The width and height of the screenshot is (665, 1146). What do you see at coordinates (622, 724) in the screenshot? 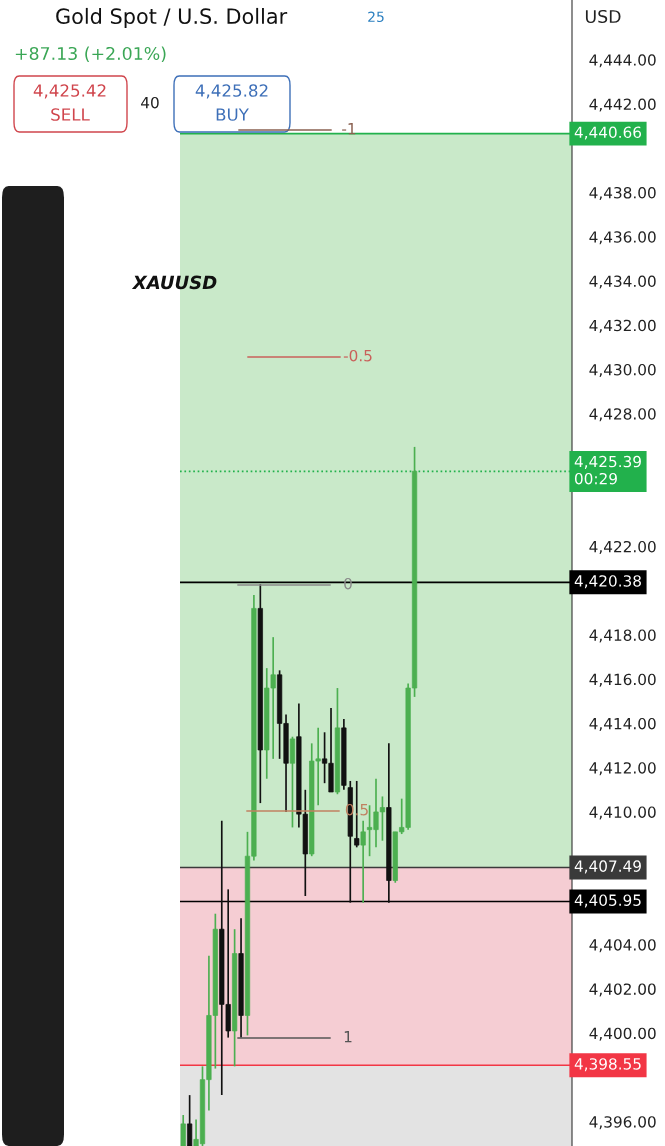
I see `y-tick-label: 4,414.00` at bounding box center [622, 724].